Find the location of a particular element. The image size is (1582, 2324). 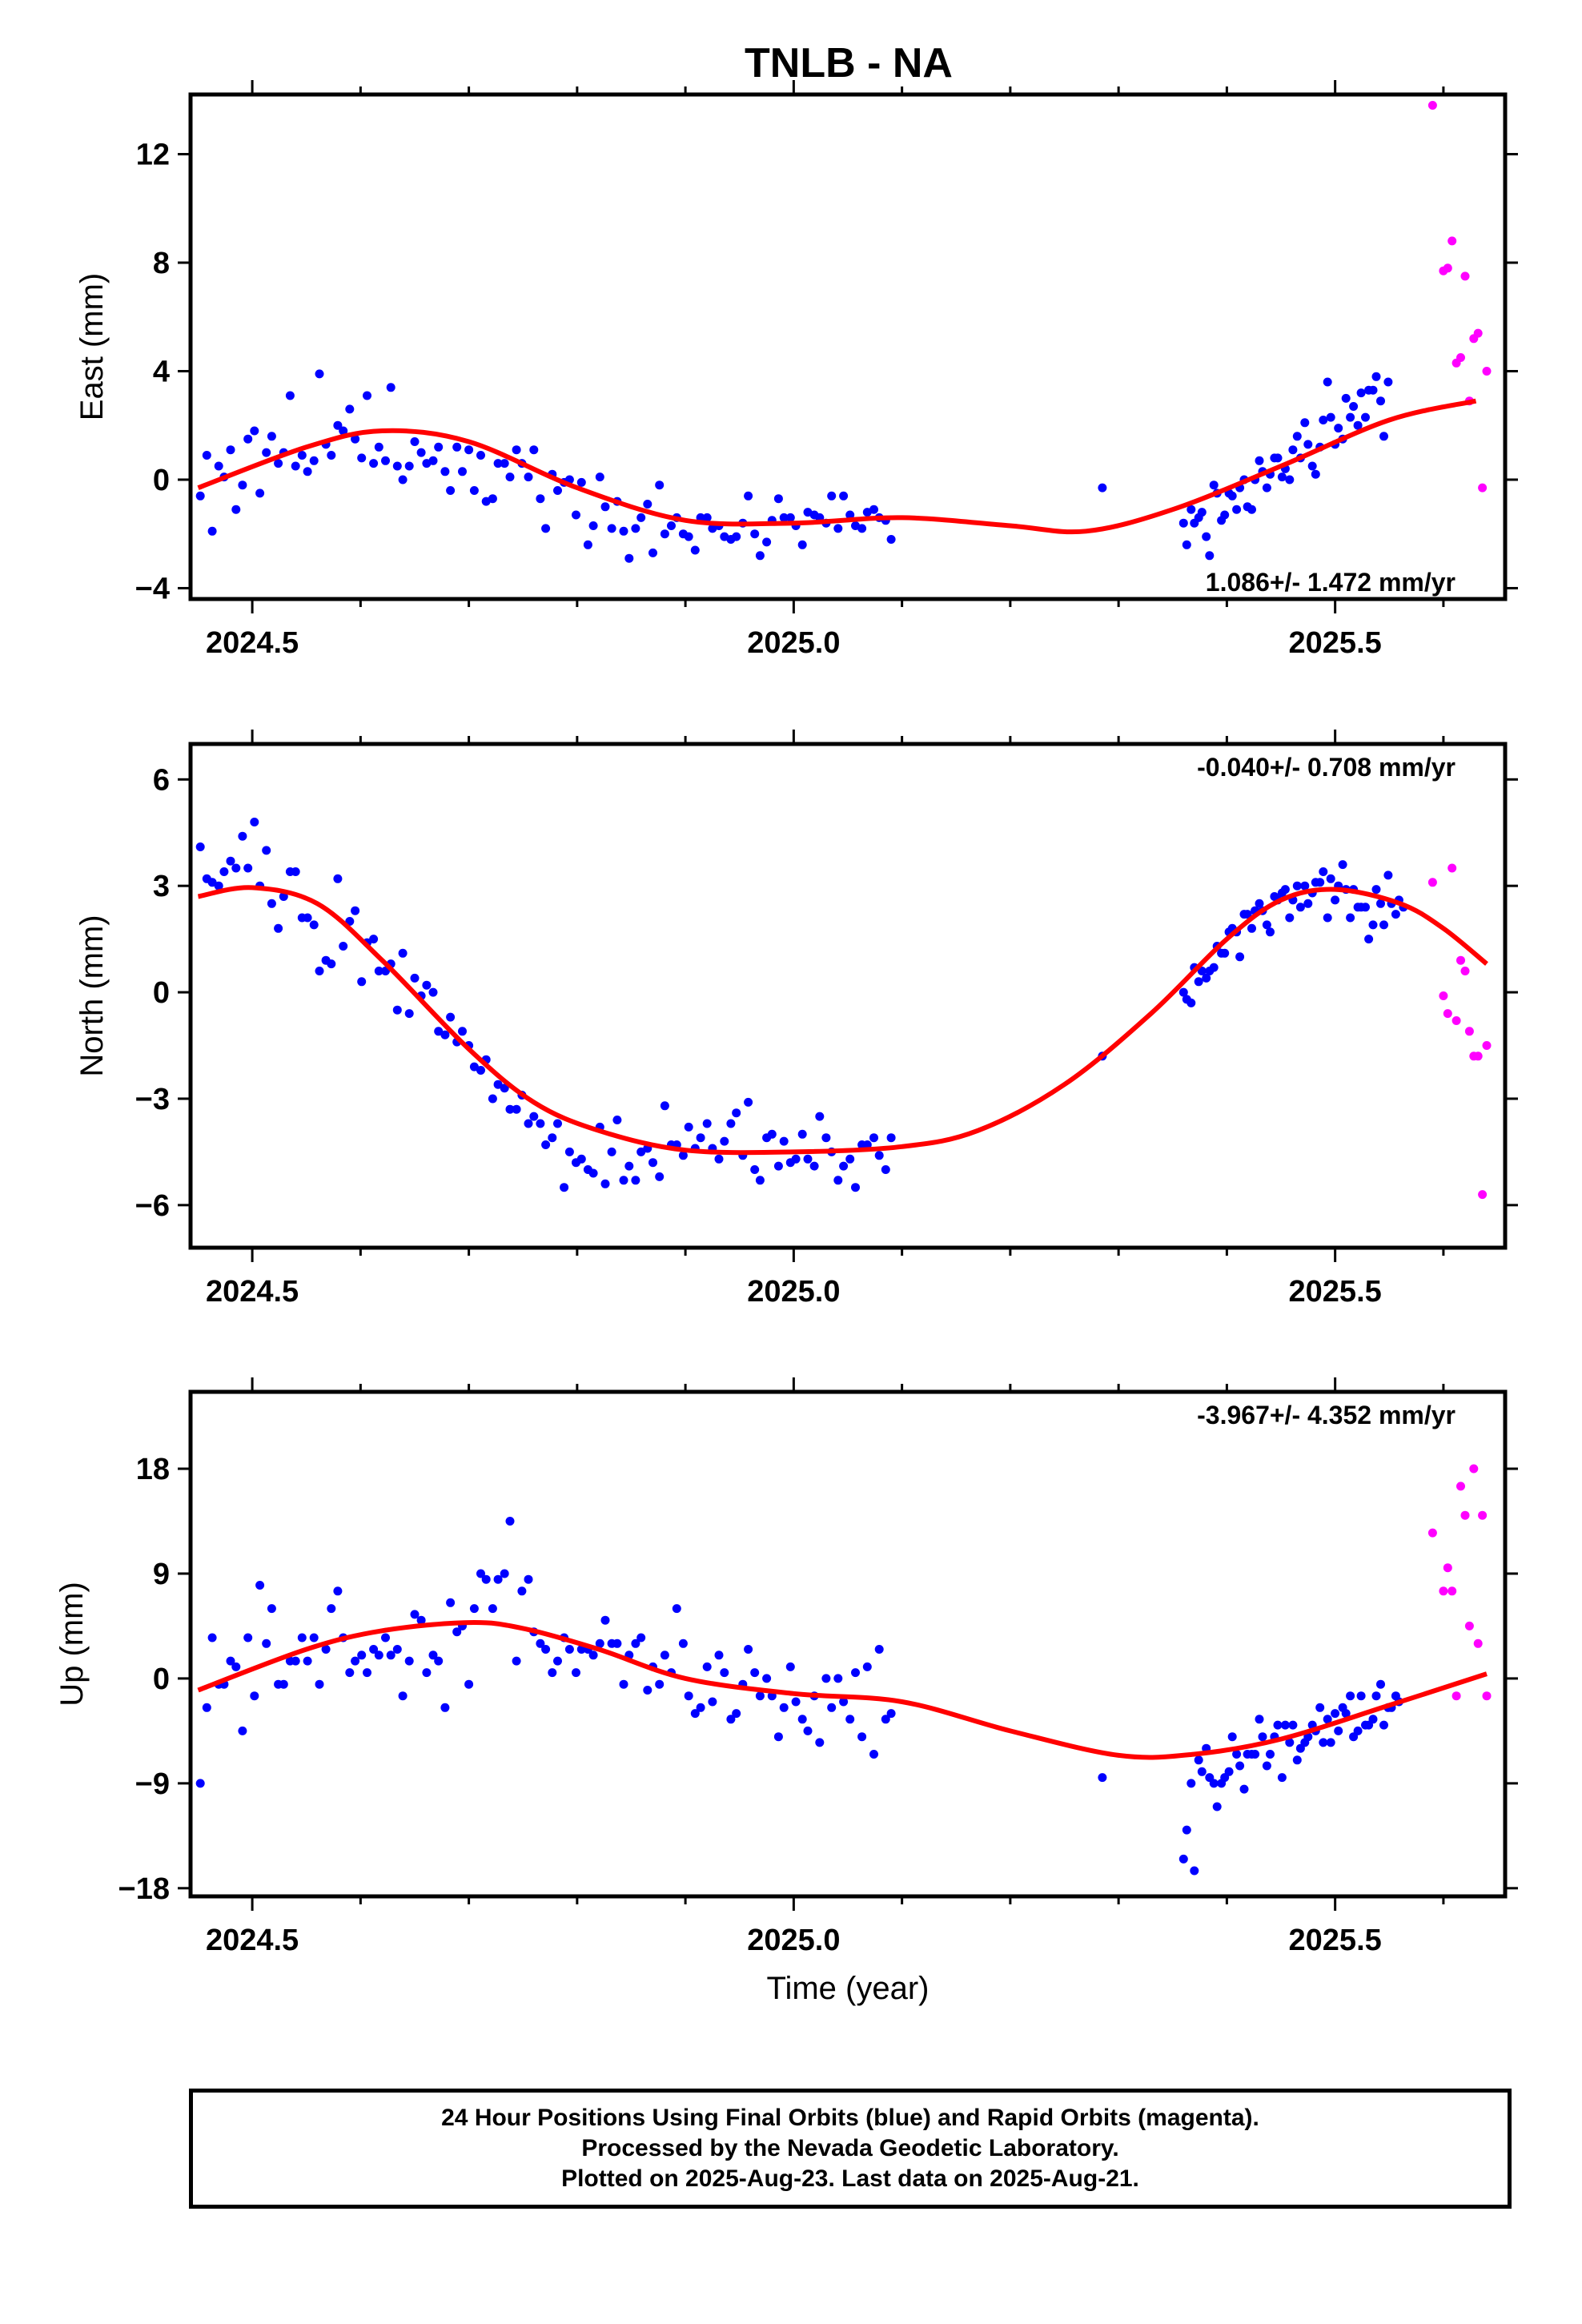

north-rapid-point is located at coordinates (1465, 971).